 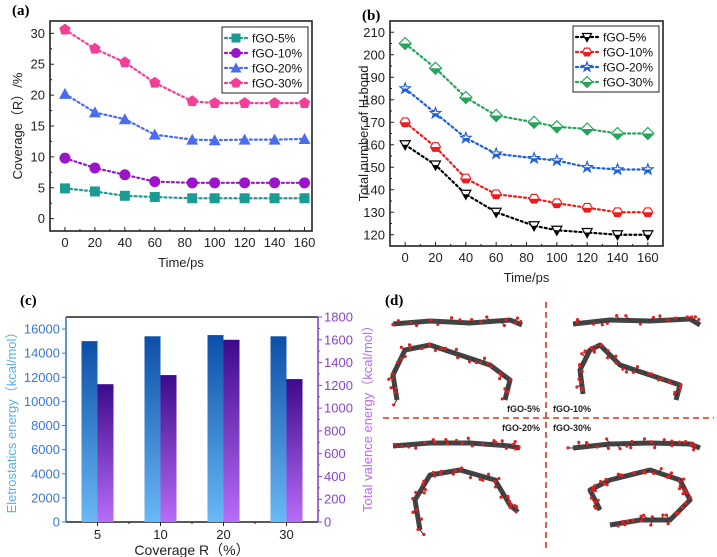 I want to click on x-tick-label: 120, so click(x=587, y=257).